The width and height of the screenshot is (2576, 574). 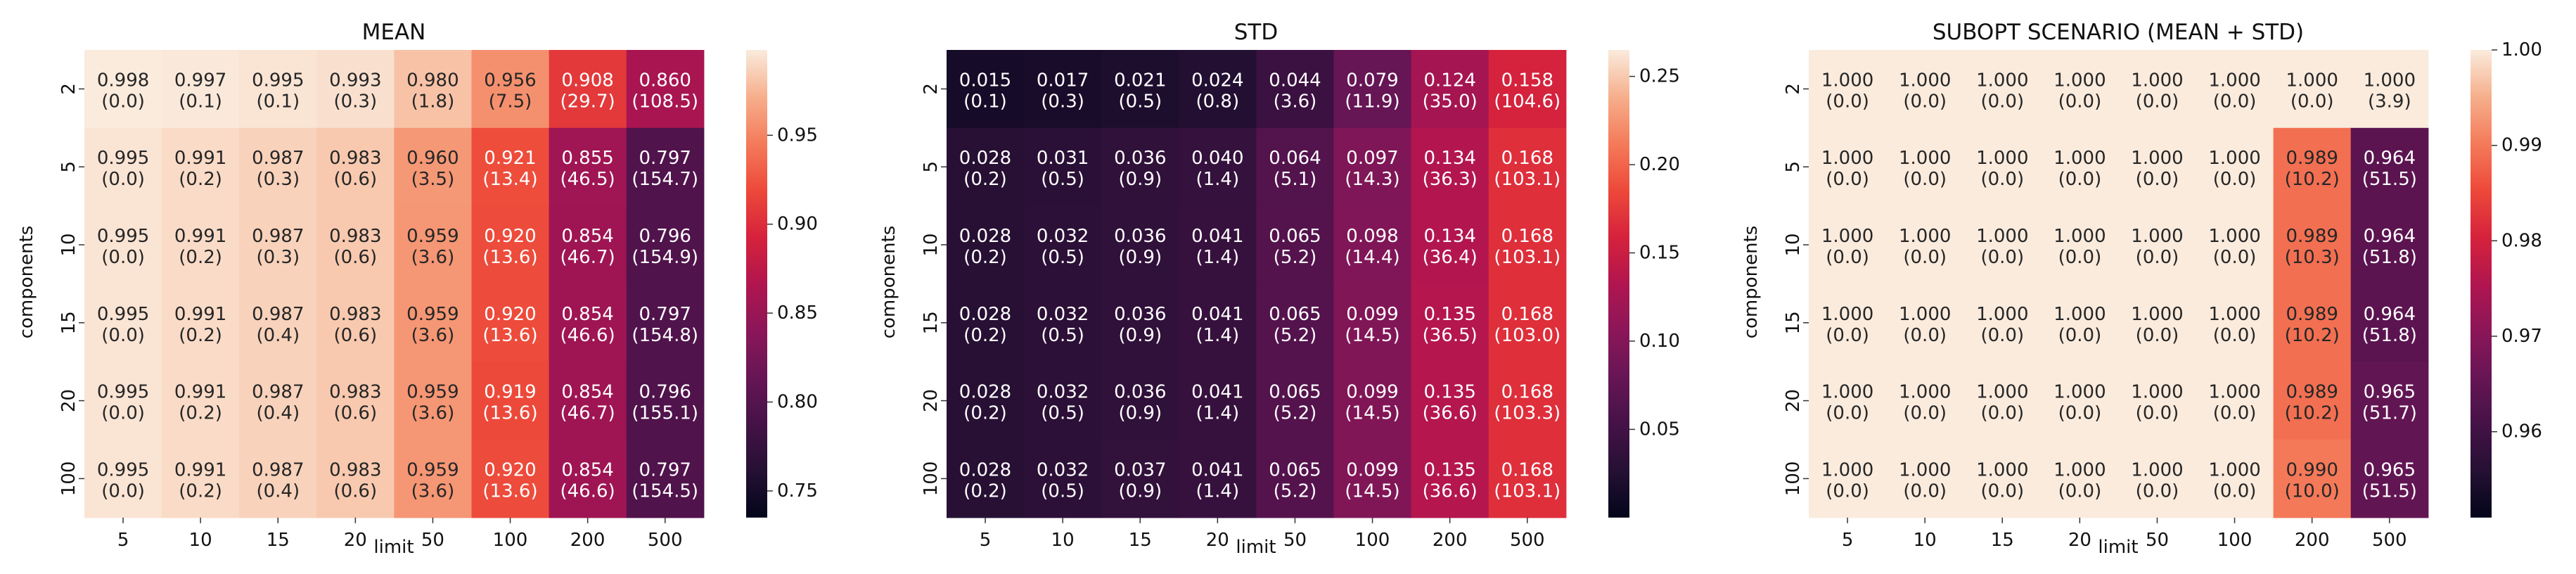 What do you see at coordinates (1794, 323) in the screenshot?
I see `y-tick-label: 15` at bounding box center [1794, 323].